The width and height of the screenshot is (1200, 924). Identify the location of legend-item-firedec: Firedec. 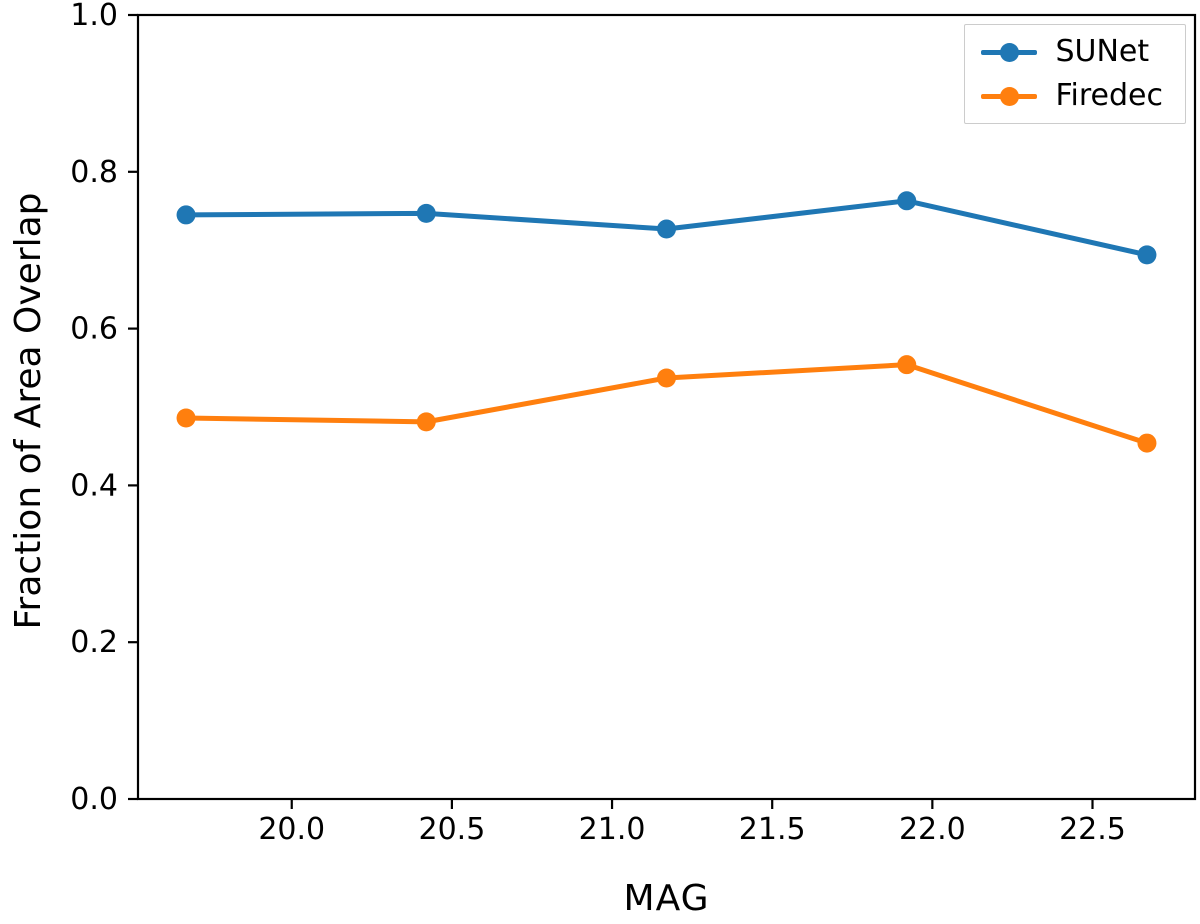
(1072, 96).